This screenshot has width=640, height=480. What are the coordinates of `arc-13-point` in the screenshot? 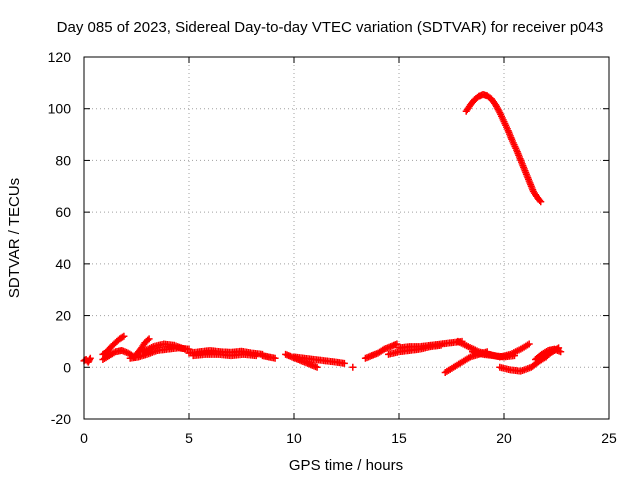 It's located at (397, 344).